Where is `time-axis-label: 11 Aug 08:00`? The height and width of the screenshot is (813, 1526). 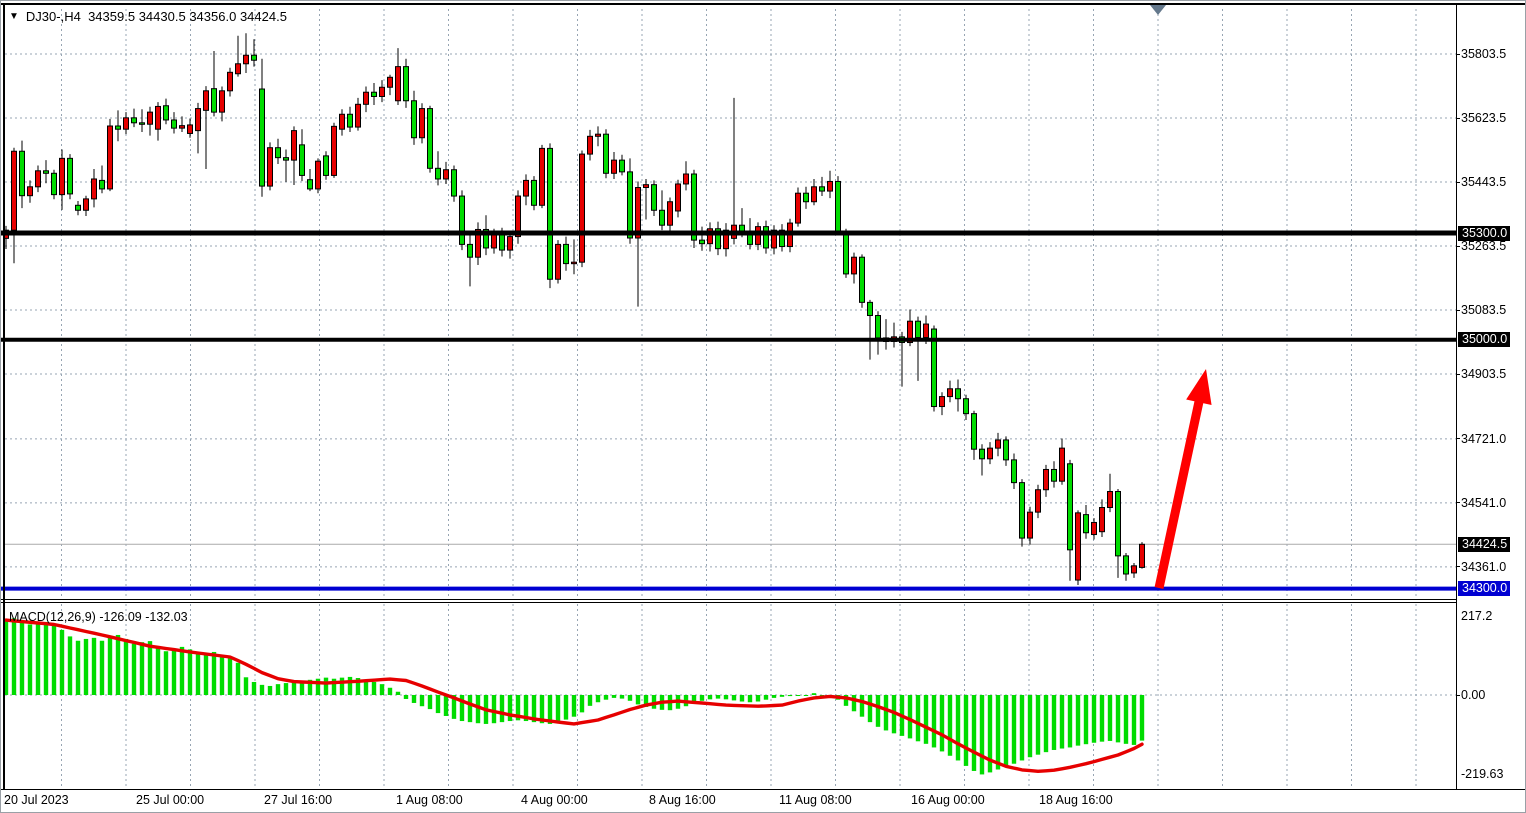 time-axis-label: 11 Aug 08:00 is located at coordinates (815, 800).